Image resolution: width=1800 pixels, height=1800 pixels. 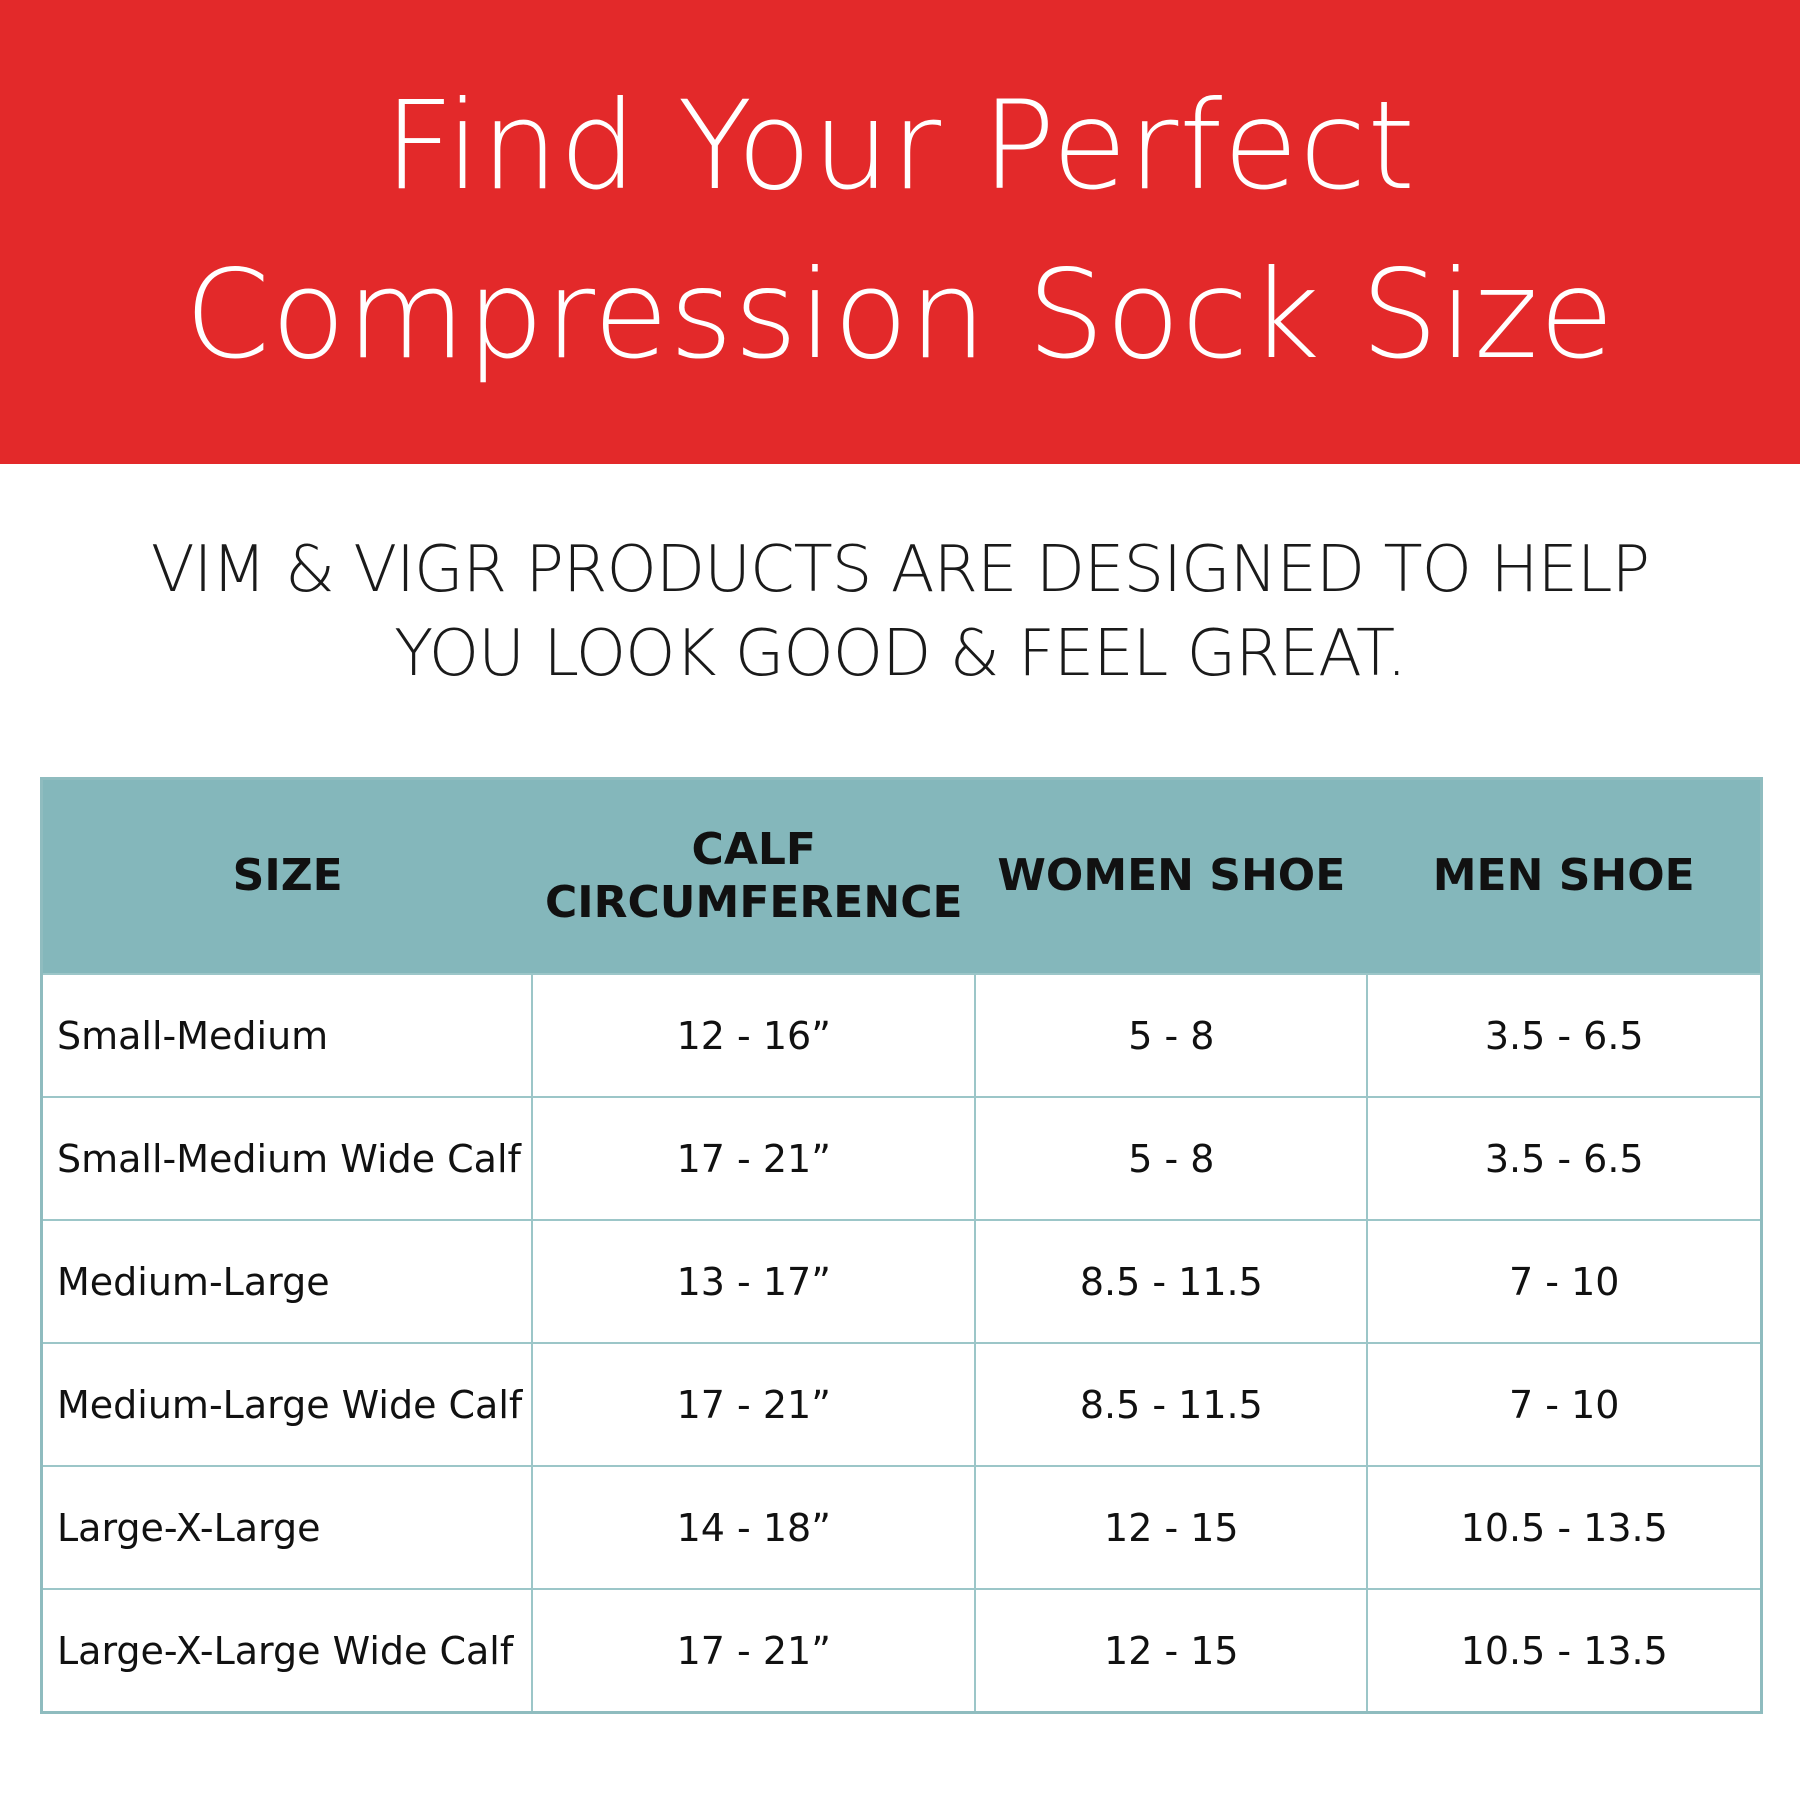 I want to click on header-calf-circumference: CALF CIRCUMFERENCE, so click(x=754, y=876).